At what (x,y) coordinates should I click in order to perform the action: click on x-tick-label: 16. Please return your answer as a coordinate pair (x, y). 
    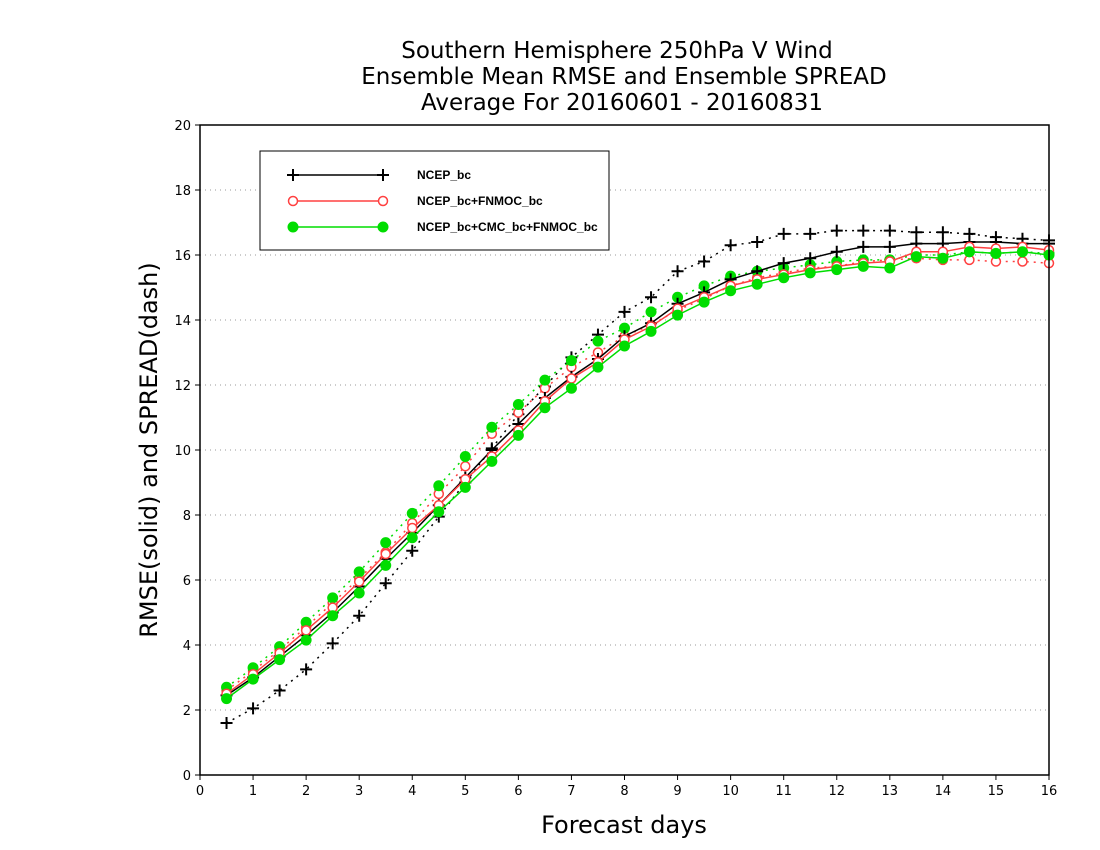
    Looking at the image, I should click on (1049, 791).